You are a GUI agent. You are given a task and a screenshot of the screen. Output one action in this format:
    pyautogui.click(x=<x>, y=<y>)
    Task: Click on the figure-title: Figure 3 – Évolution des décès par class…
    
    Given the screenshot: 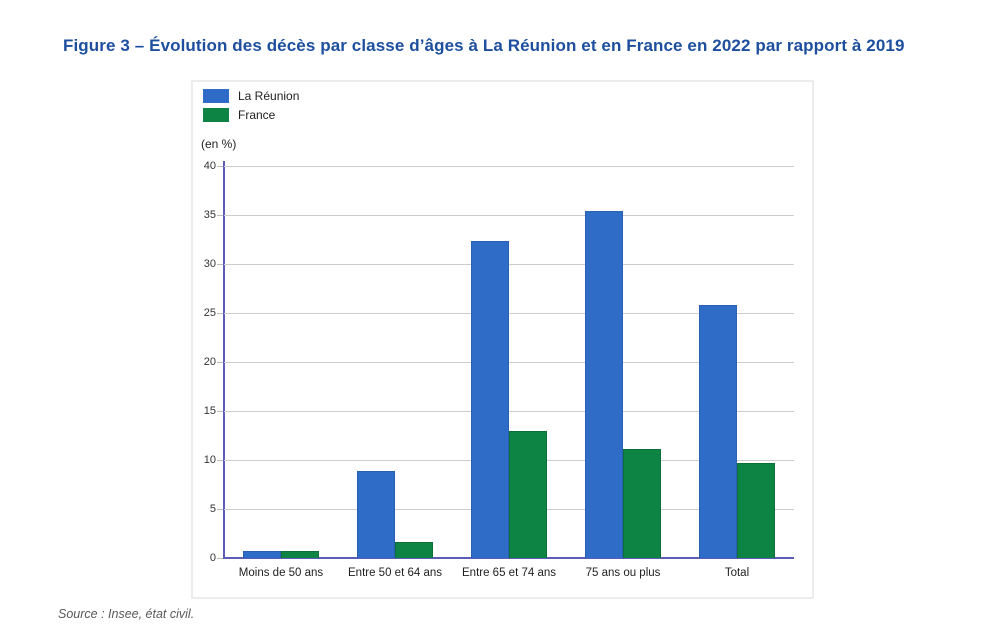 What is the action you would take?
    pyautogui.click(x=484, y=45)
    